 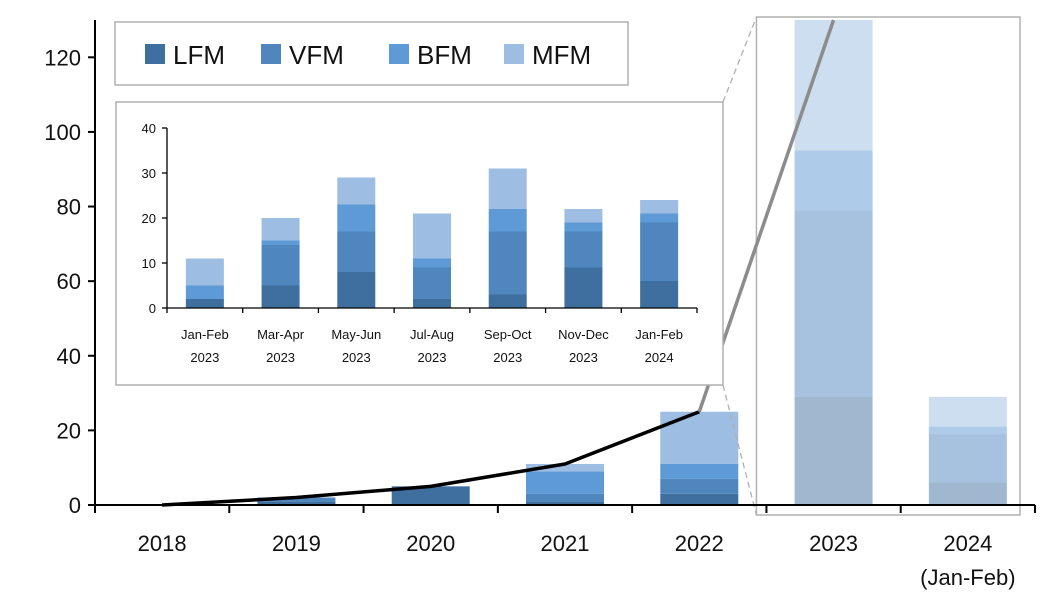 What do you see at coordinates (431, 458) in the screenshot?
I see `trend-line-solid` at bounding box center [431, 458].